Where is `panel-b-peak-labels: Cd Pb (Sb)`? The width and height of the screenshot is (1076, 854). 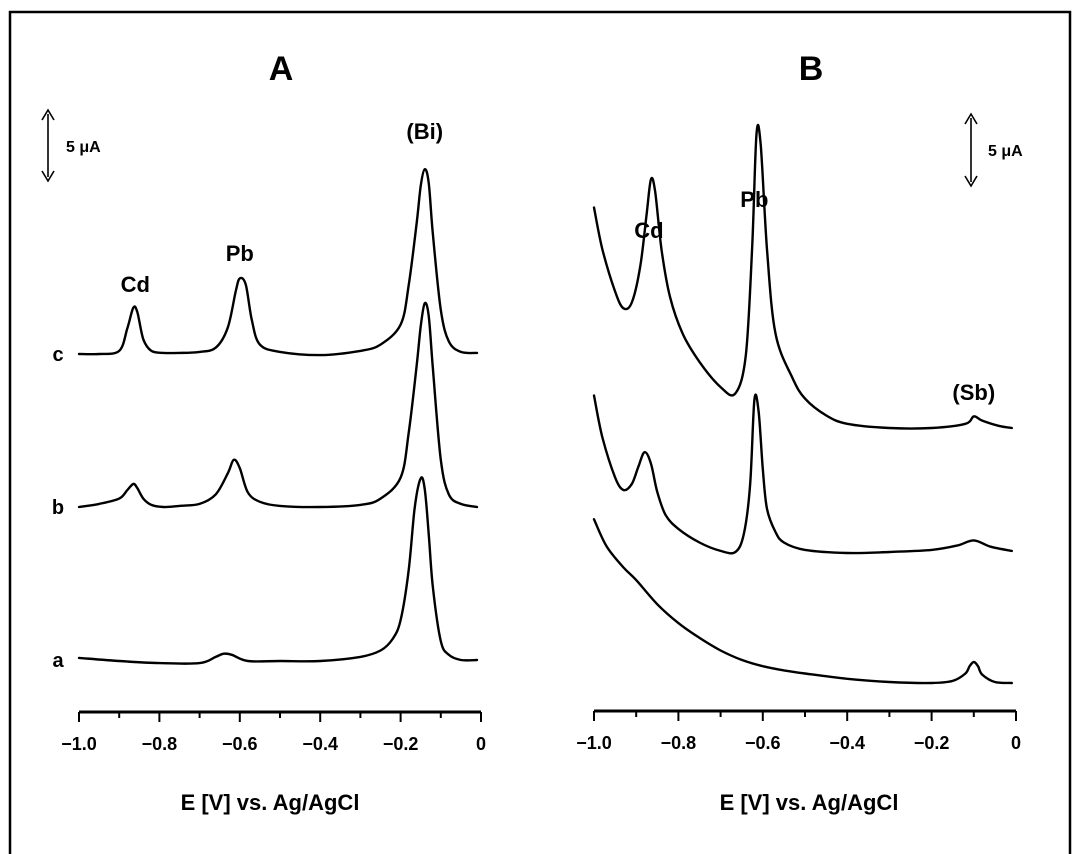
panel-b-peak-labels: Cd Pb (Sb) is located at coordinates (814, 296).